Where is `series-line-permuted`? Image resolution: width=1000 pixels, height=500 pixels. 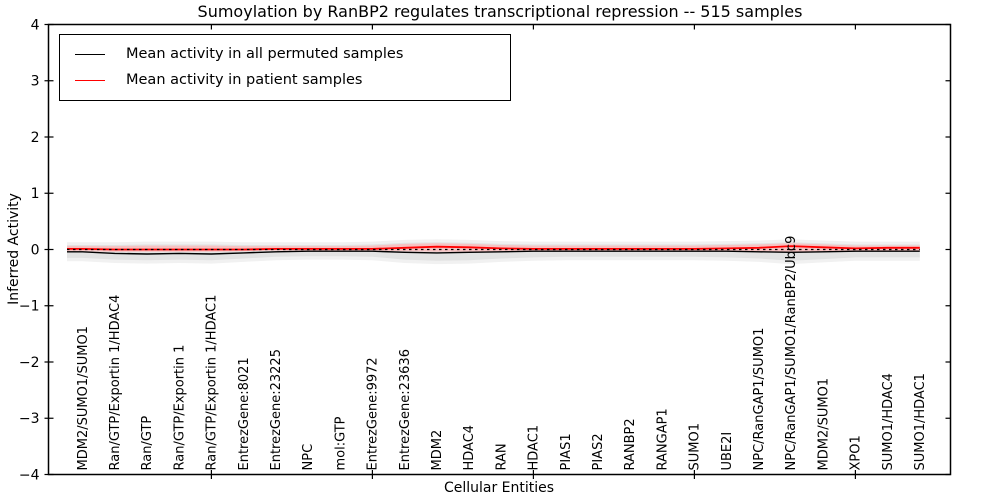 series-line-permuted is located at coordinates (493, 252).